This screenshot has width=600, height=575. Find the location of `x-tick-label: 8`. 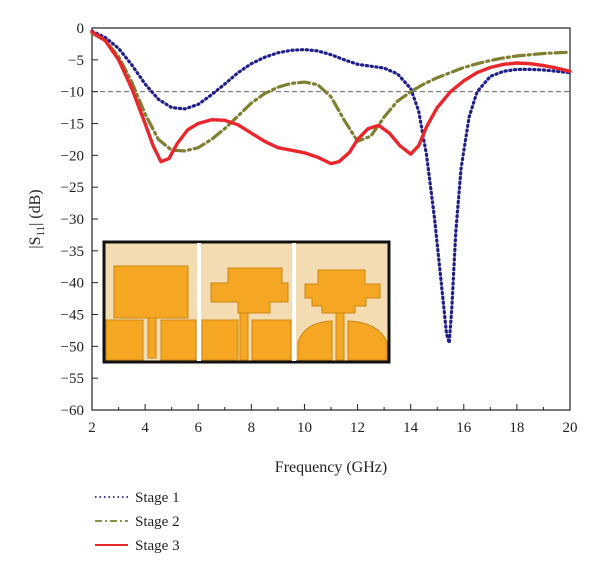

x-tick-label: 8 is located at coordinates (252, 428).